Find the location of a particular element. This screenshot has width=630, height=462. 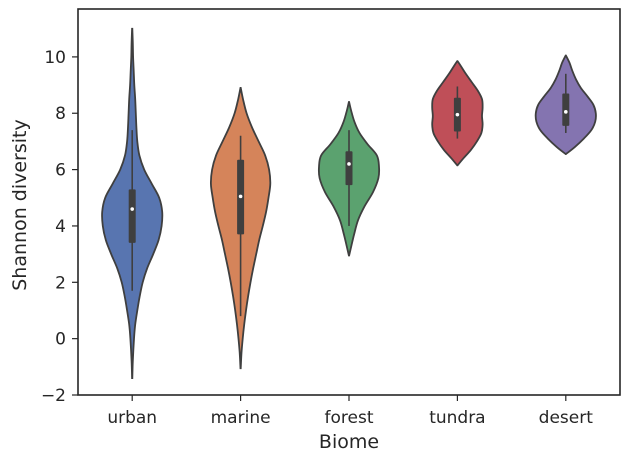

violin-group-tundra is located at coordinates (457, 113).